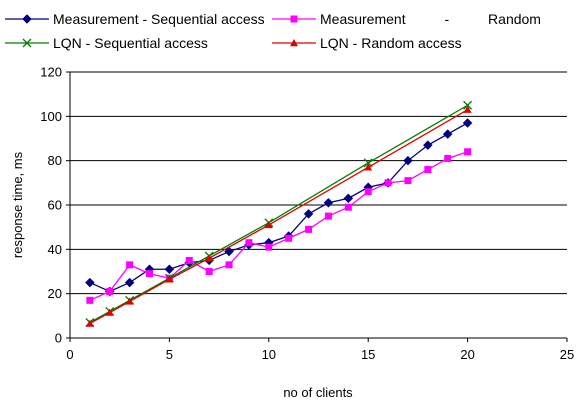 This screenshot has width=582, height=404. I want to click on y-tick-label-60: 60, so click(55, 205).